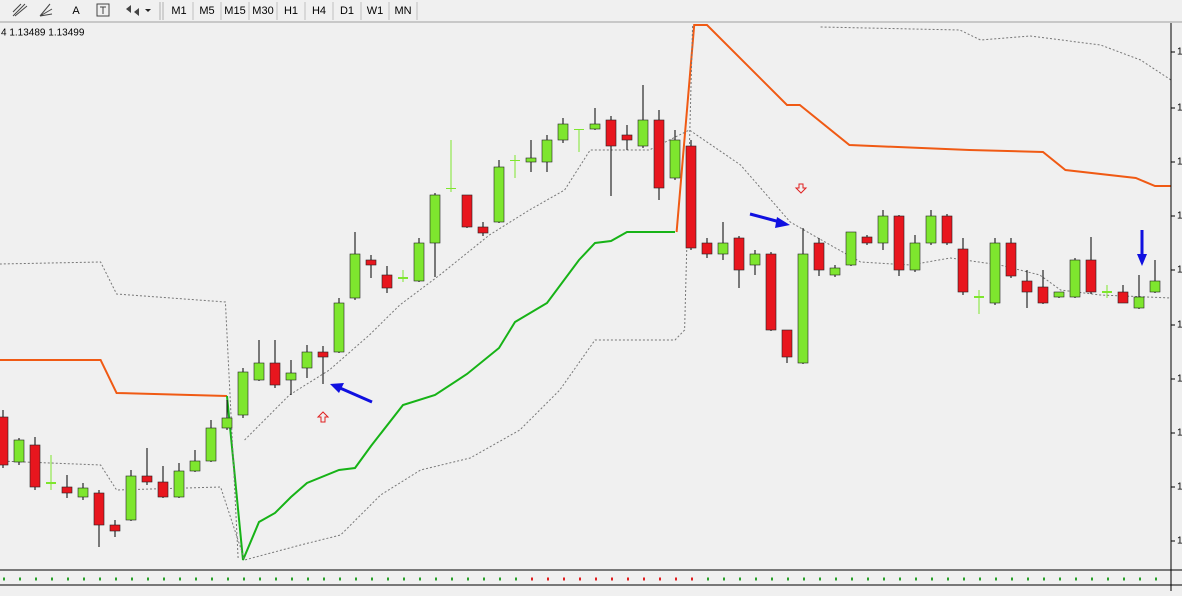  I want to click on timeframe-label: H1, so click(291, 11).